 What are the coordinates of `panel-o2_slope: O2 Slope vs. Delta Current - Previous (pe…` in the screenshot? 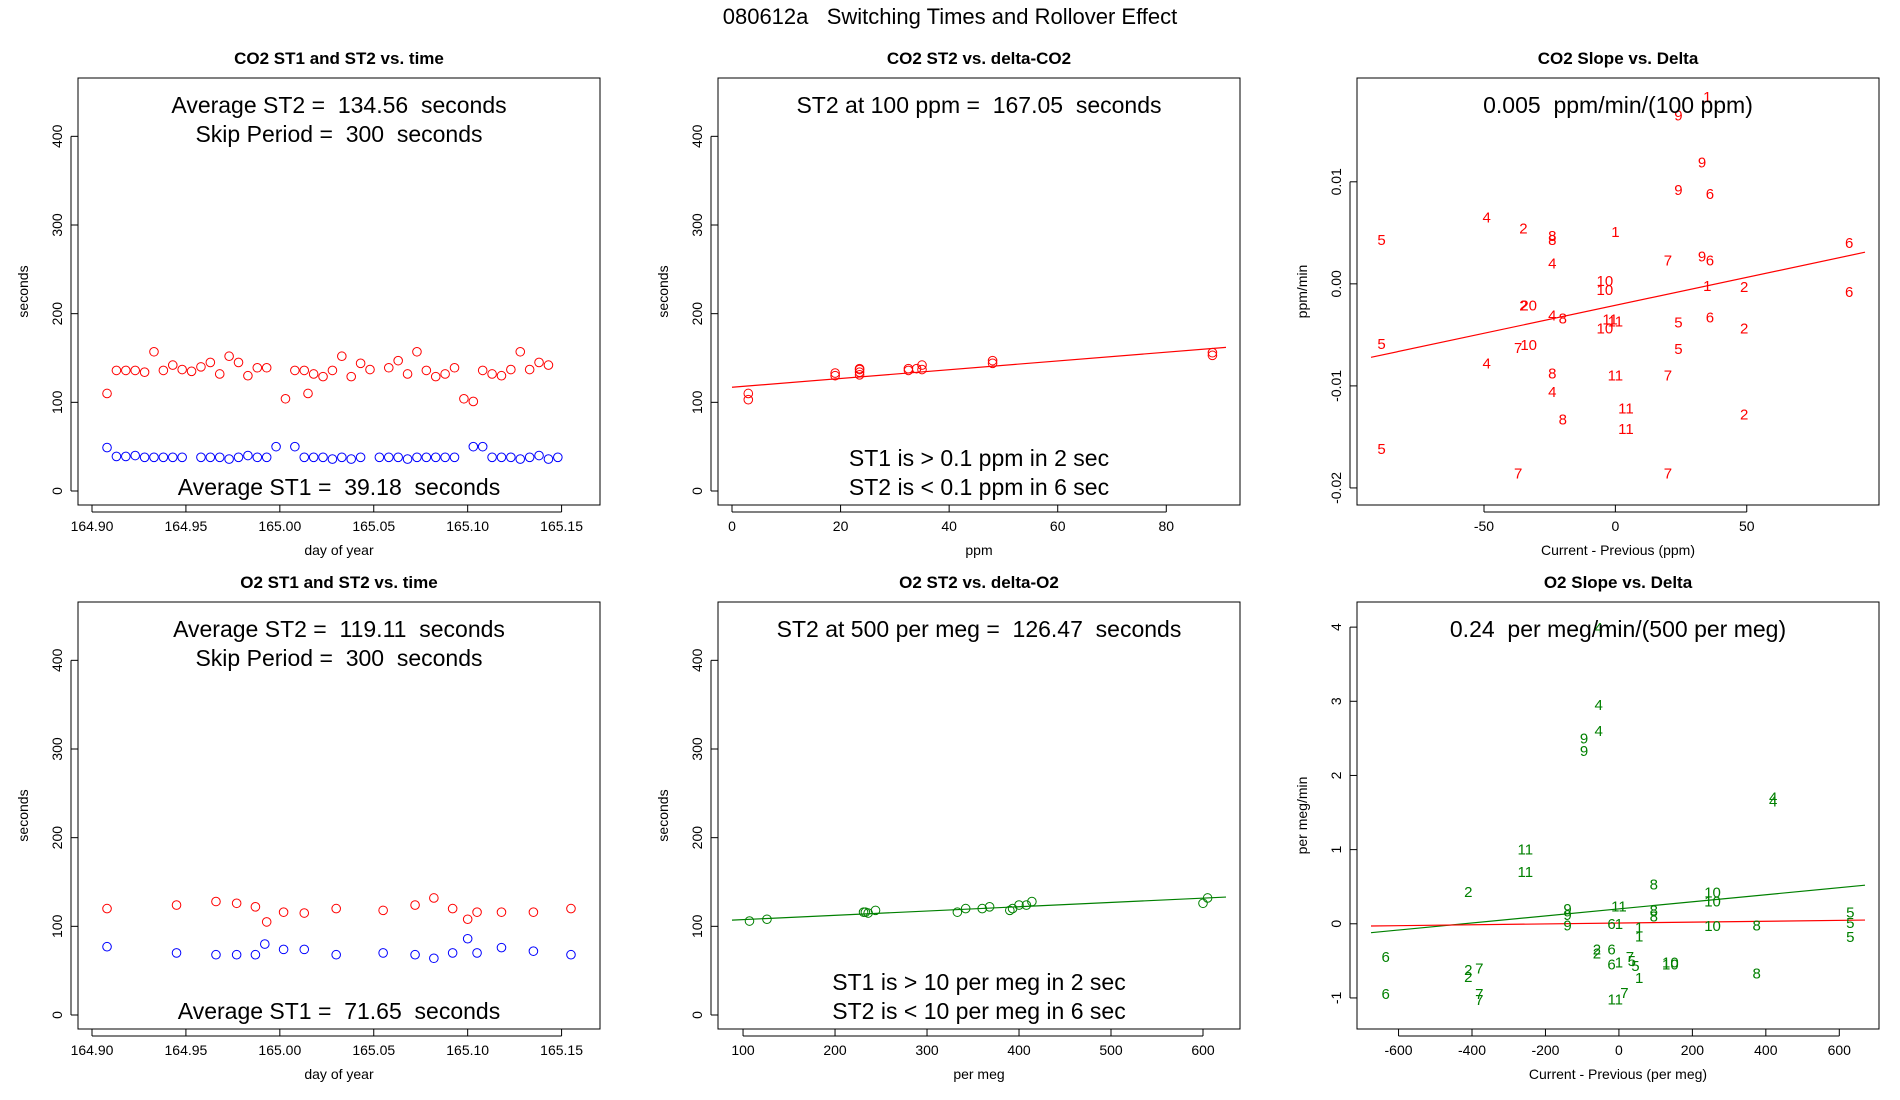 It's located at (1587, 827).